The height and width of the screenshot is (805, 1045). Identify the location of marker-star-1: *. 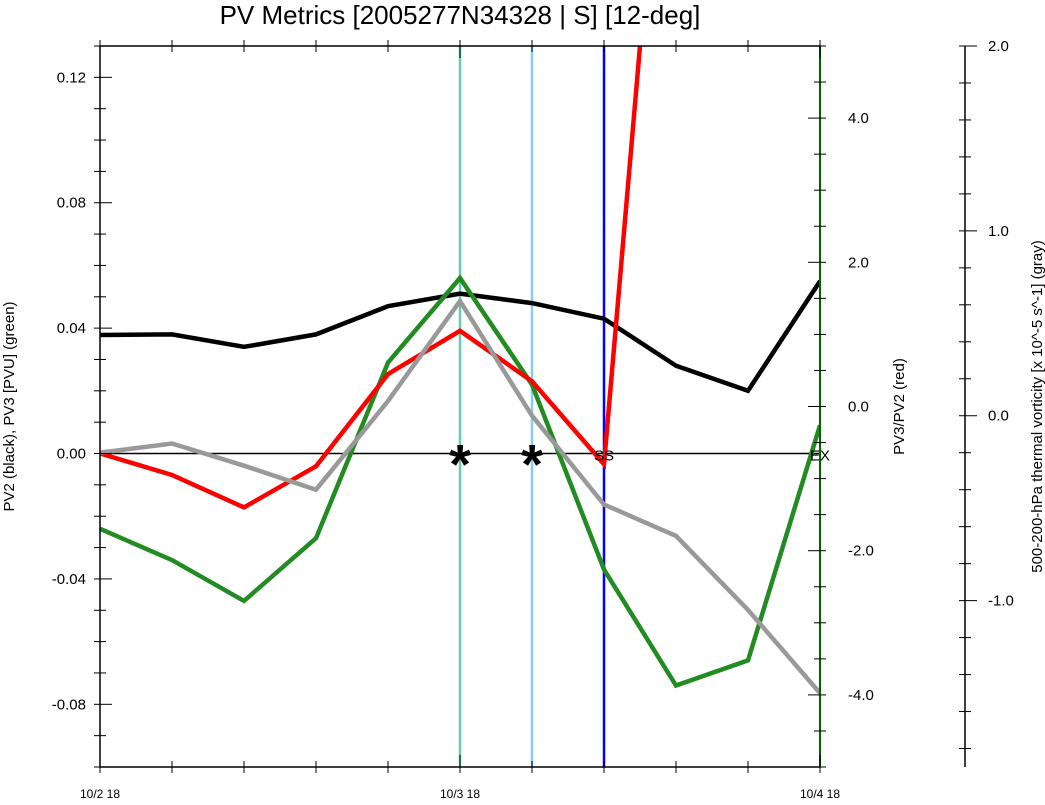
(532, 464).